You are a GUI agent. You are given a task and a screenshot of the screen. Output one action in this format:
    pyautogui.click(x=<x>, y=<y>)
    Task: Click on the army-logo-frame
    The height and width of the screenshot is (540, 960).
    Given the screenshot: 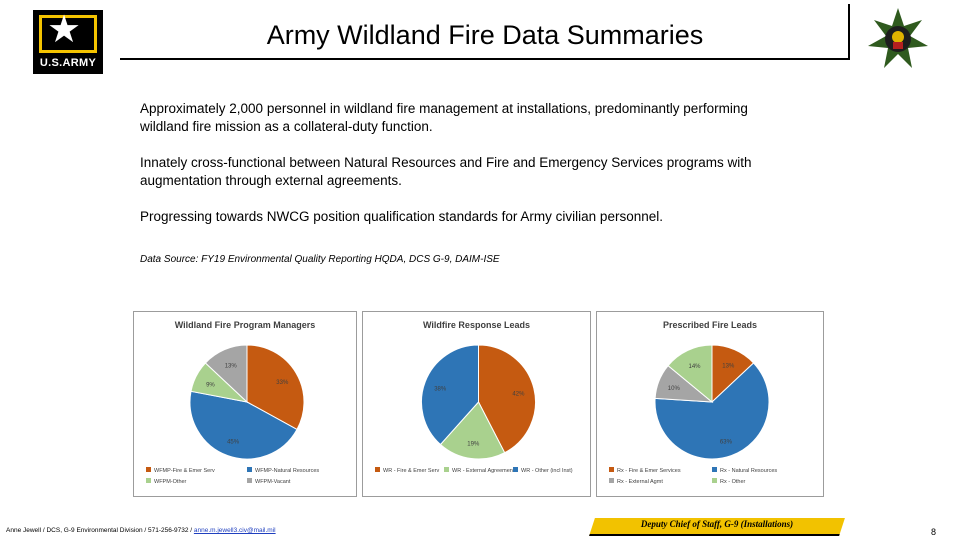 What is the action you would take?
    pyautogui.click(x=68, y=34)
    